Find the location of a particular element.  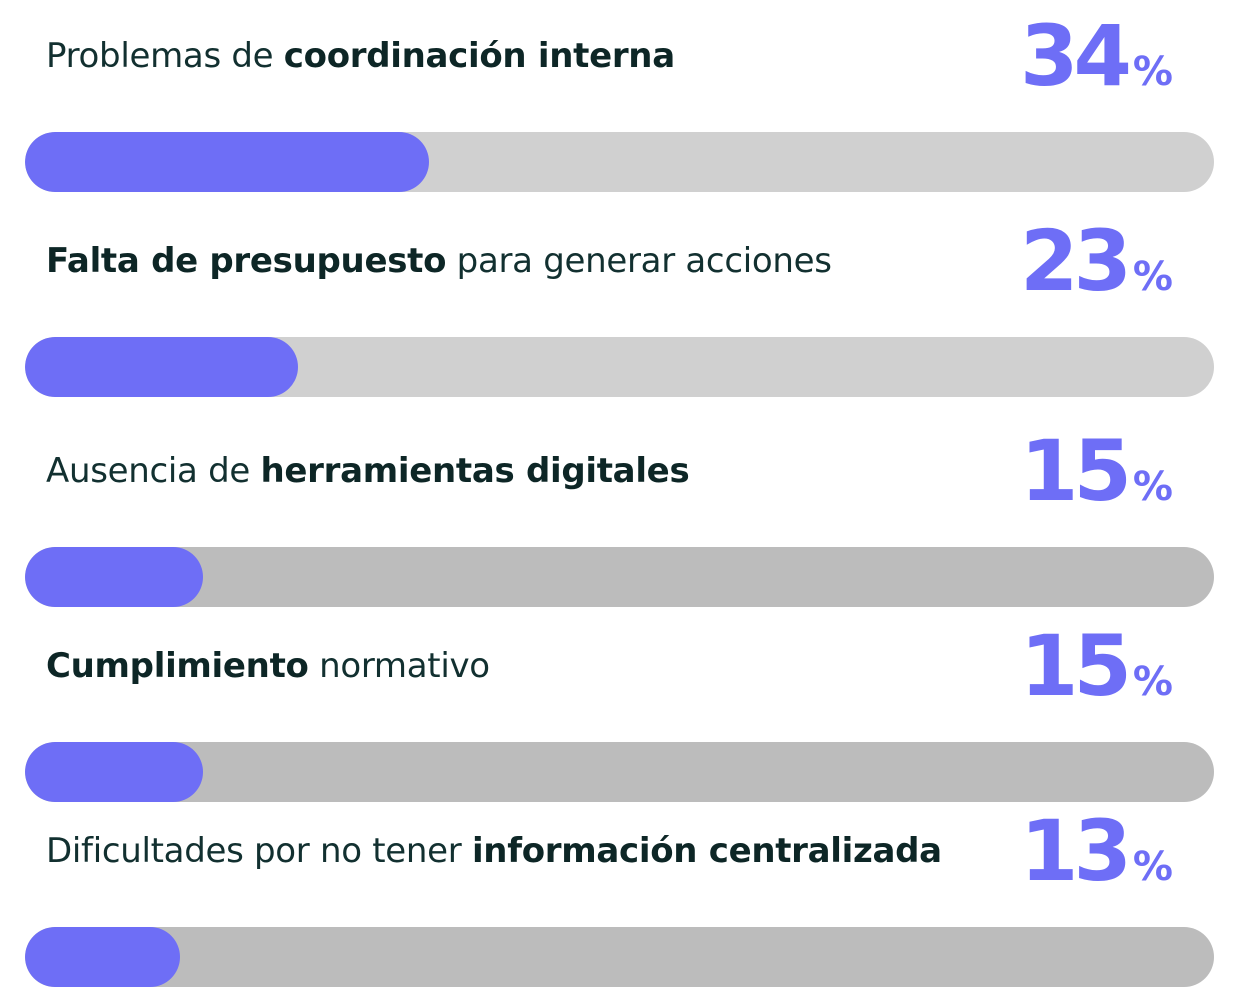

bar-label-5-part-2: información centralizada is located at coordinates (706, 851).